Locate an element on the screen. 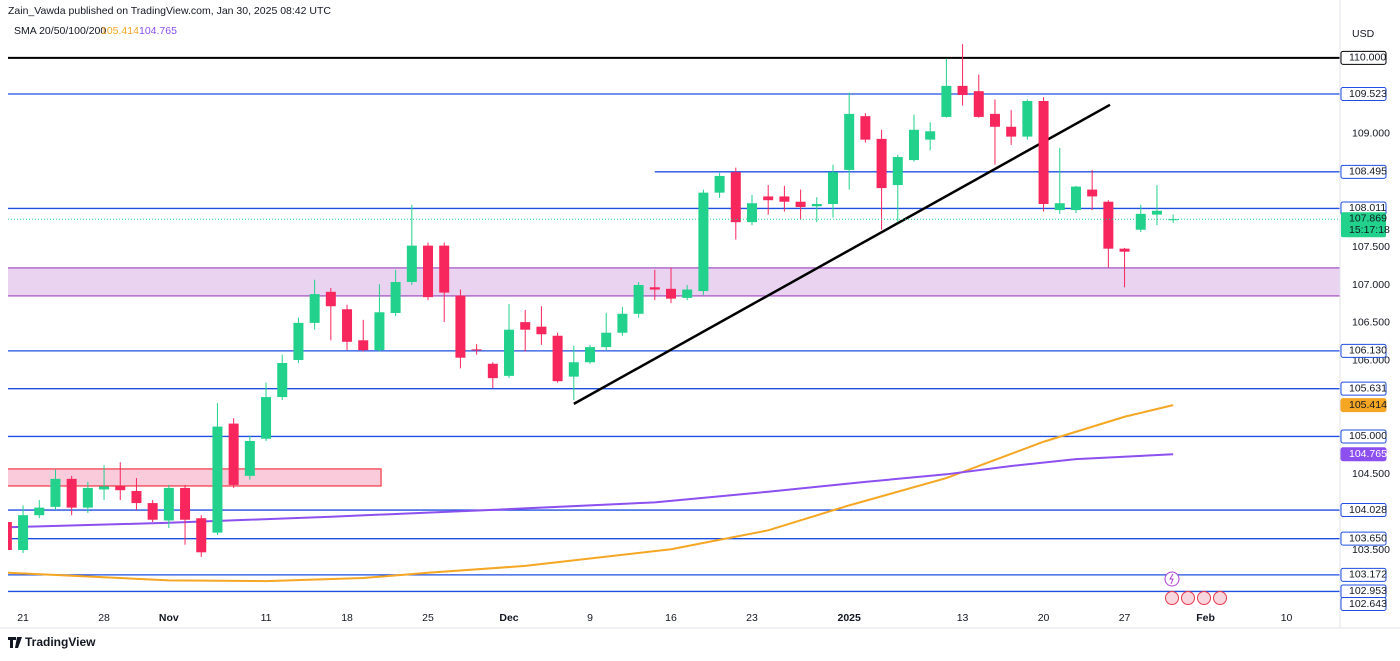  x-tick-label: 16 is located at coordinates (671, 618).